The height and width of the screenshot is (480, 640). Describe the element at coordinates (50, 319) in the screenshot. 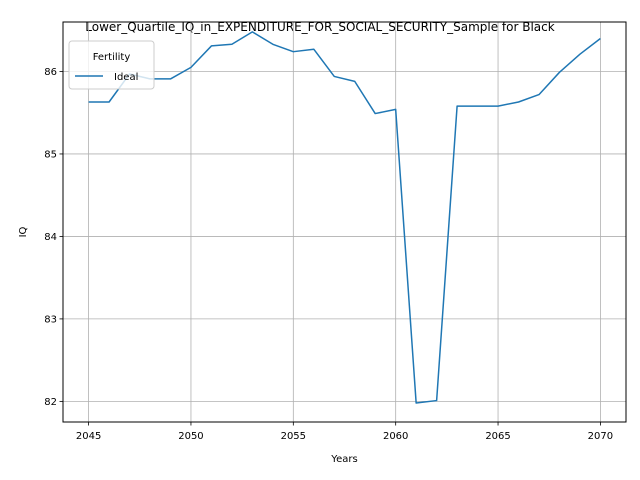

I see `y-tick-label: 83` at that location.